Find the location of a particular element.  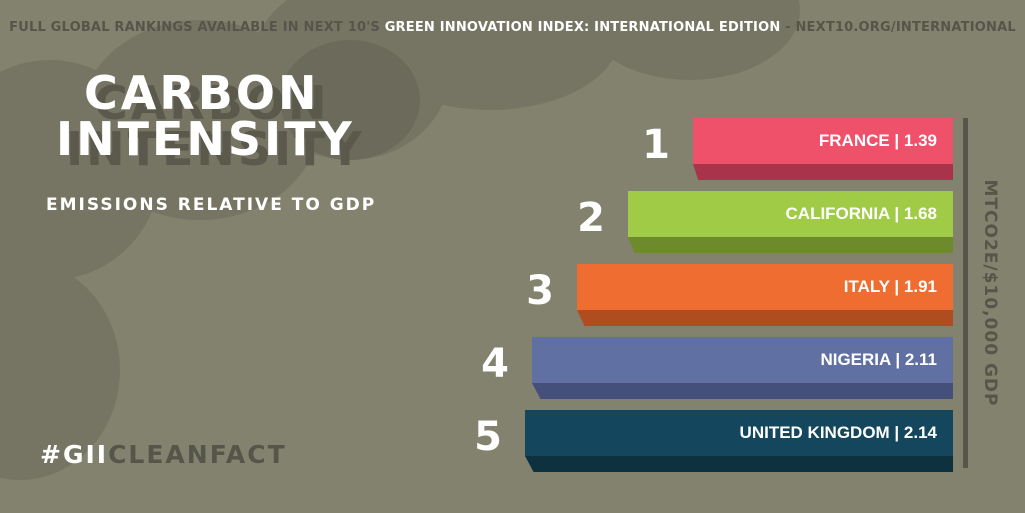

title-line-2: INTENSITY is located at coordinates (205, 139).